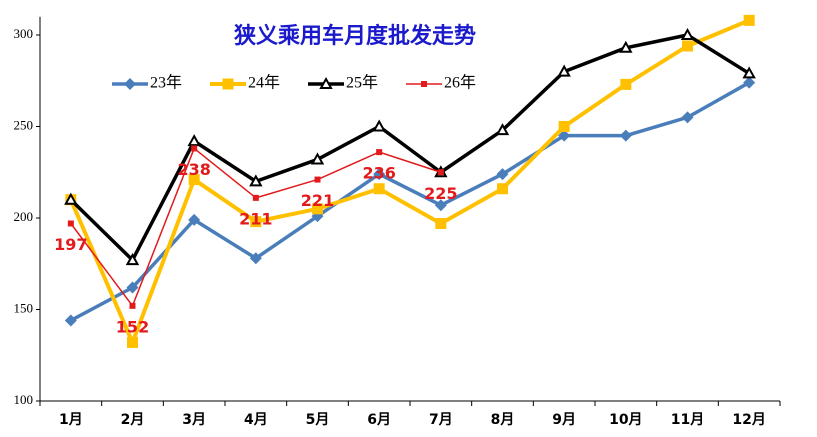 The image size is (817, 437). What do you see at coordinates (256, 420) in the screenshot?
I see `x-tick-label: 4月` at bounding box center [256, 420].